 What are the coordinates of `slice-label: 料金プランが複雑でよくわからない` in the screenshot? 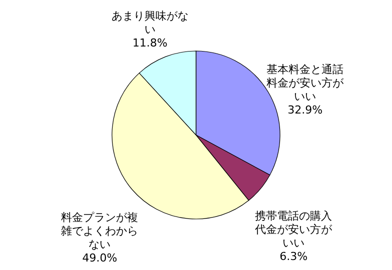 It's located at (99, 230).